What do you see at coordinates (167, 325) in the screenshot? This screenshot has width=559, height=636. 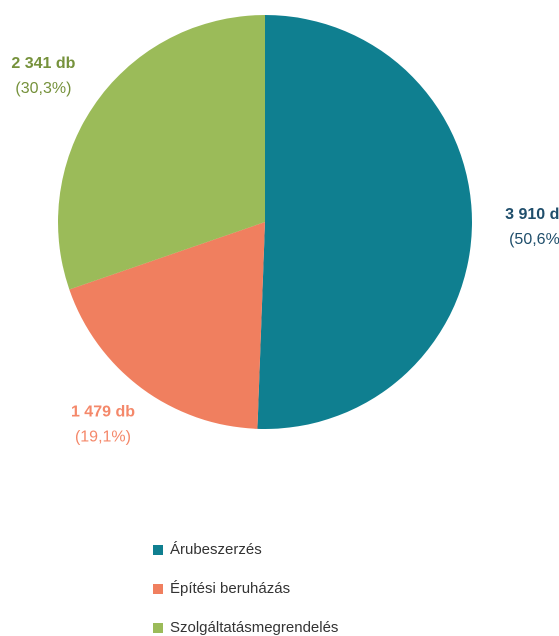 I see `pie-slice` at bounding box center [167, 325].